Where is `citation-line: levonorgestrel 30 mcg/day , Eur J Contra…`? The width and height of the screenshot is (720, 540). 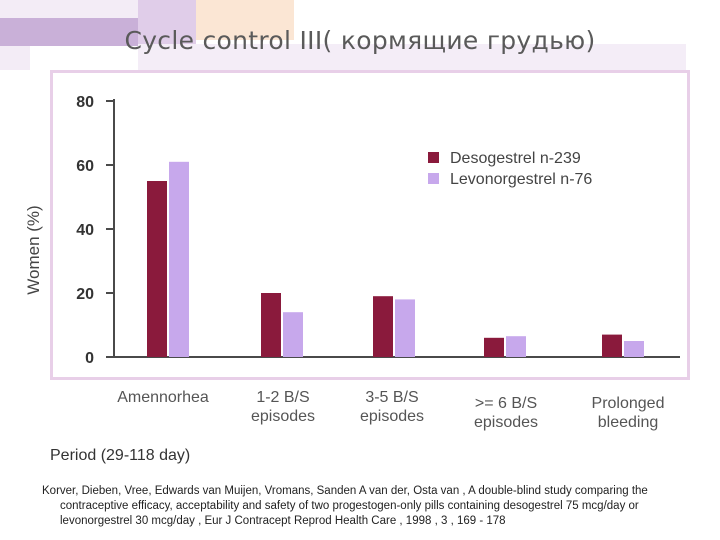
citation-line: levonorgestrel 30 mcg/day , Eur J Contra… is located at coordinates (283, 521).